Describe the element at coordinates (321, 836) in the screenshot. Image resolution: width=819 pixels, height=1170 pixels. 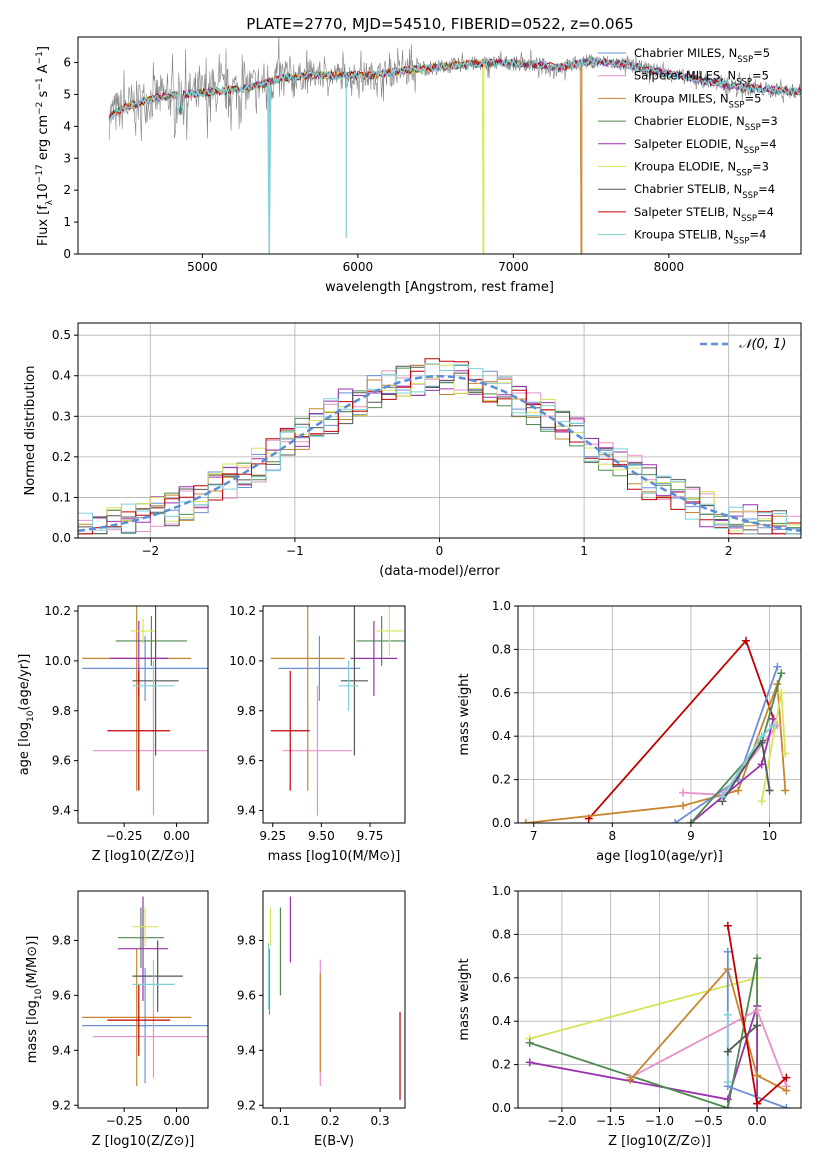
I see `x-tick-label: 9.50` at that location.